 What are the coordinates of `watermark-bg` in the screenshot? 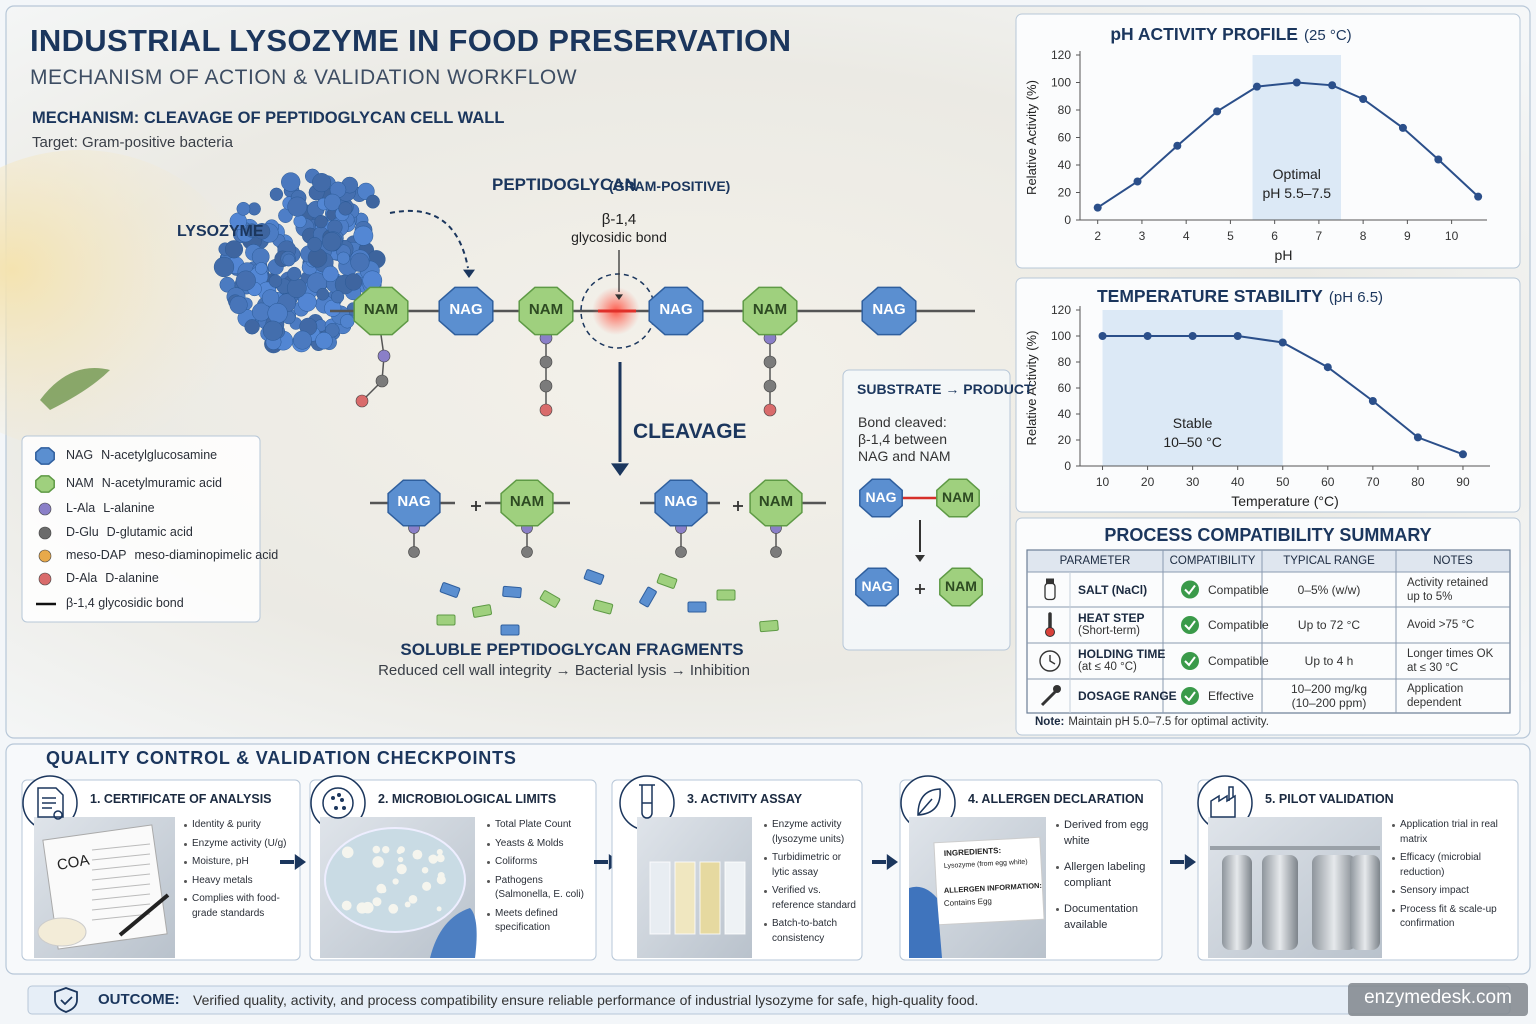 It's located at (1438, 999).